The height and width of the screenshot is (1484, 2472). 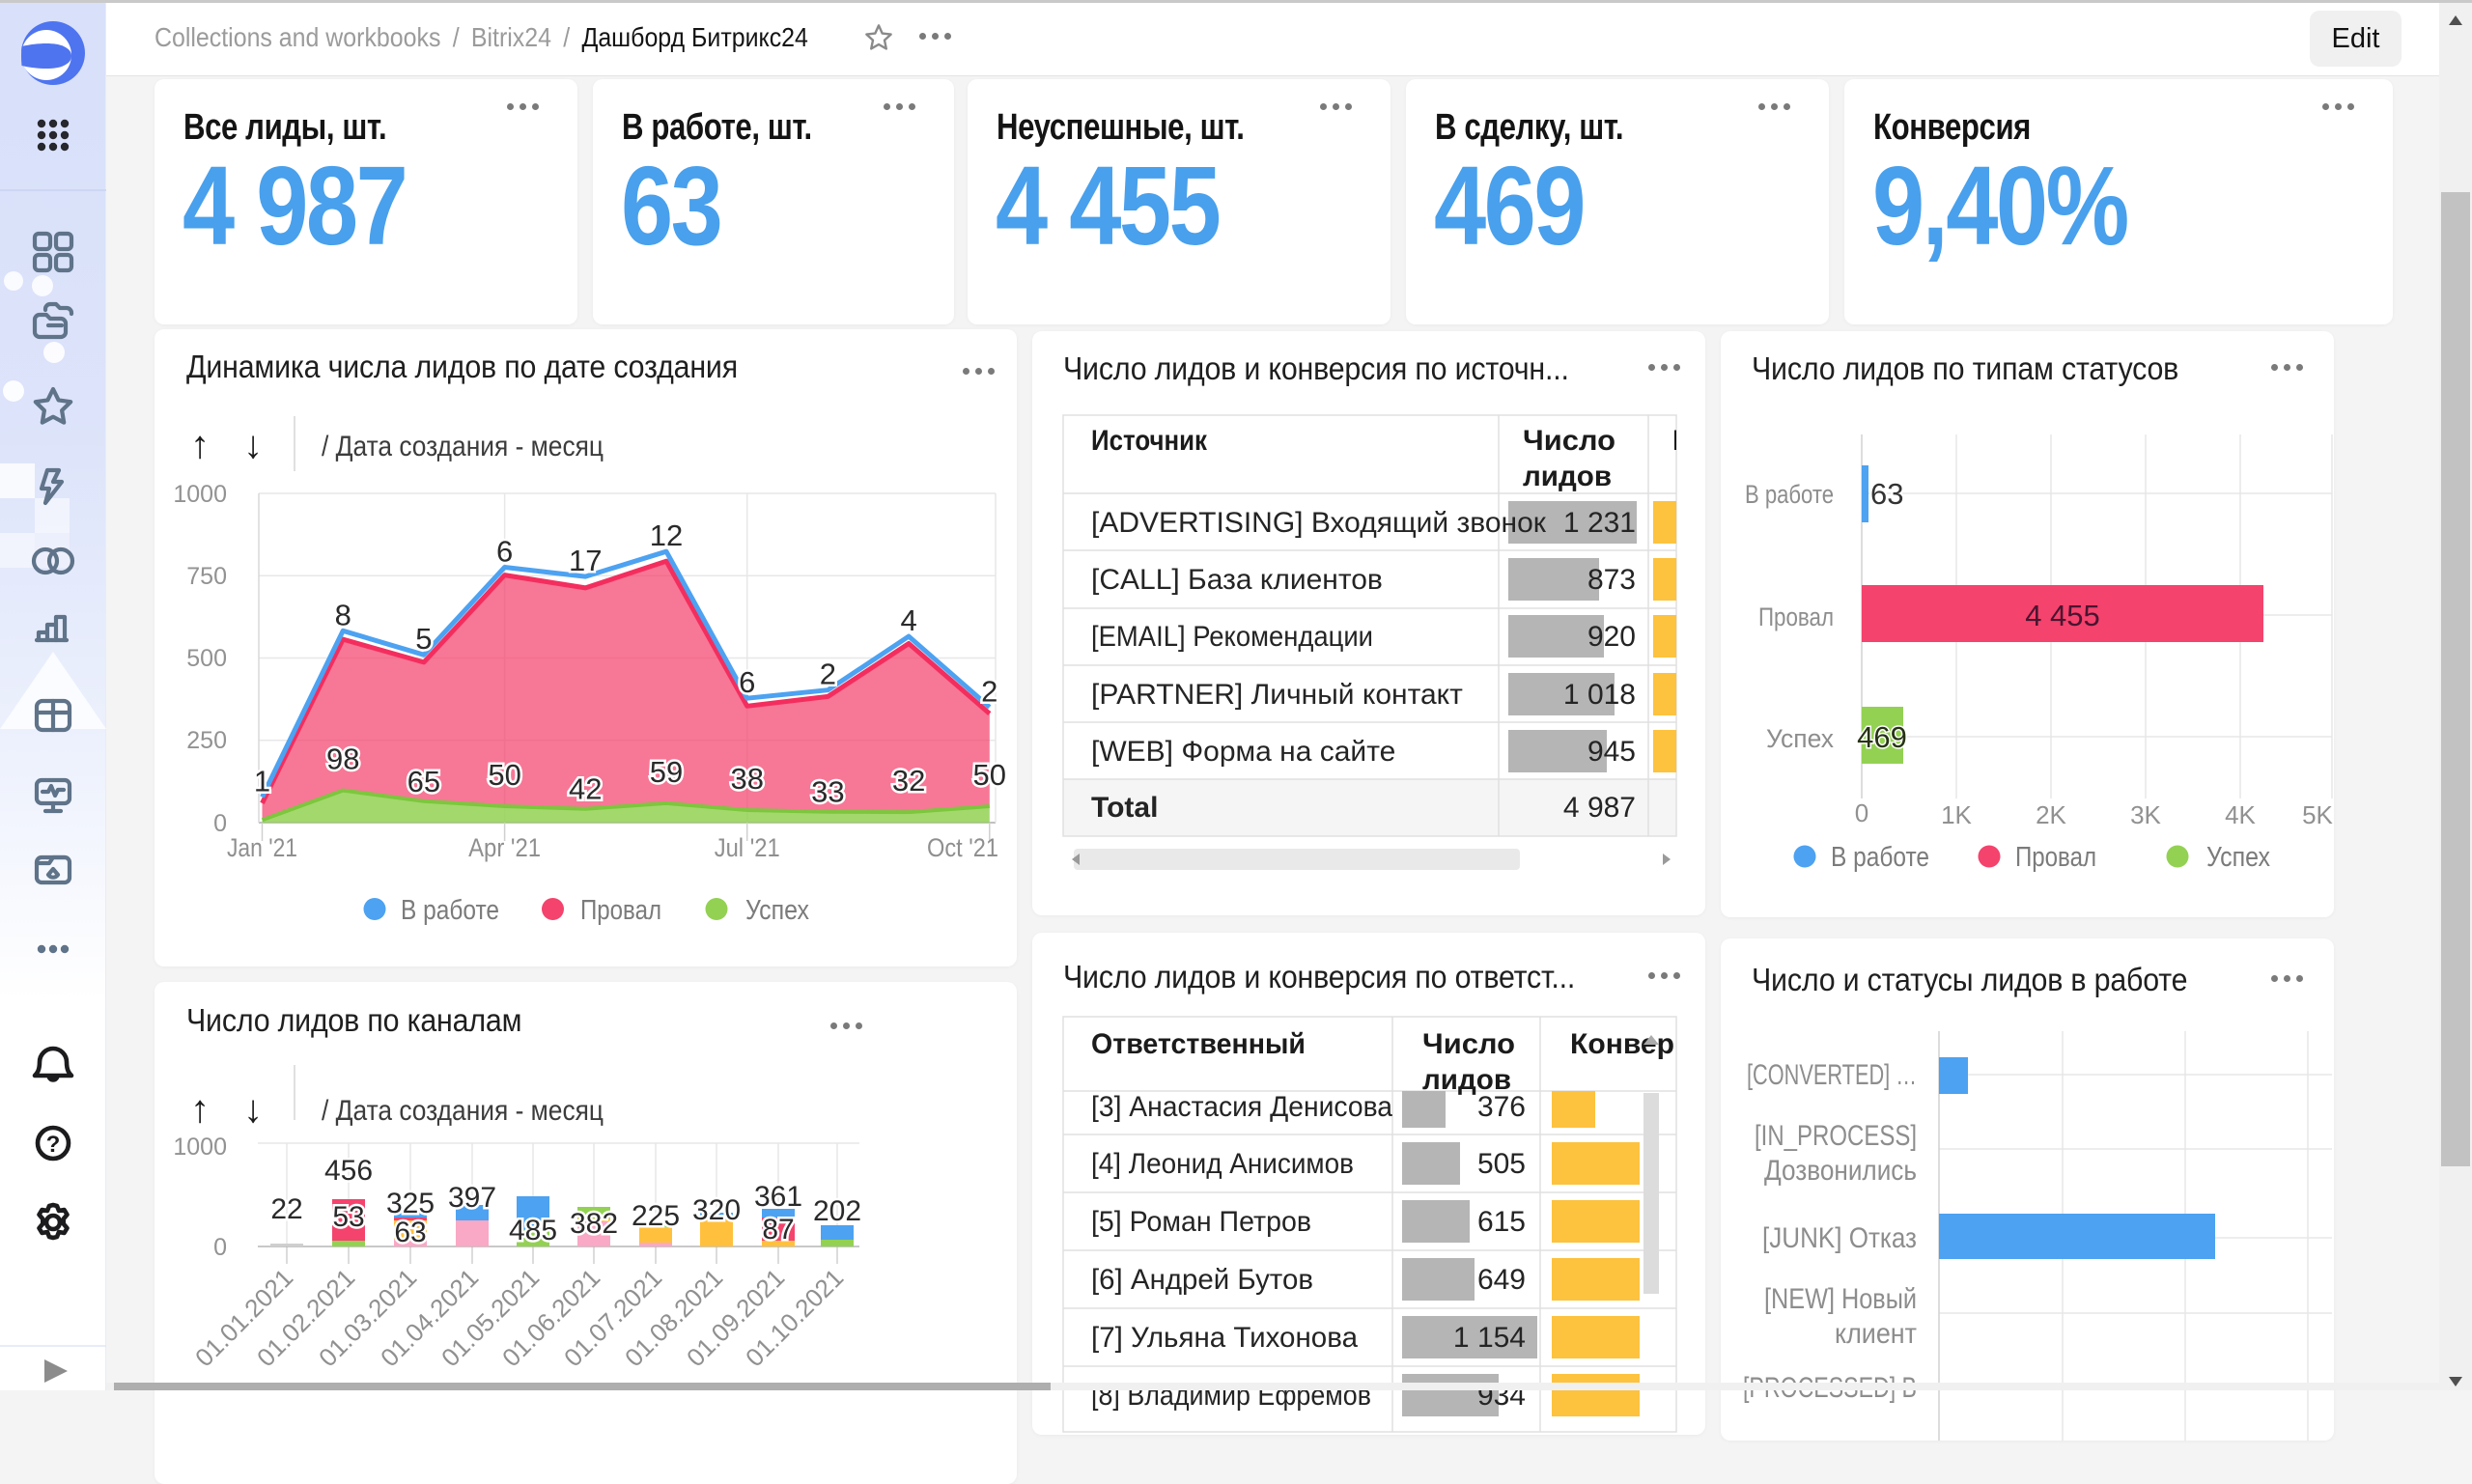 I want to click on svg-text: 50, so click(x=989, y=775).